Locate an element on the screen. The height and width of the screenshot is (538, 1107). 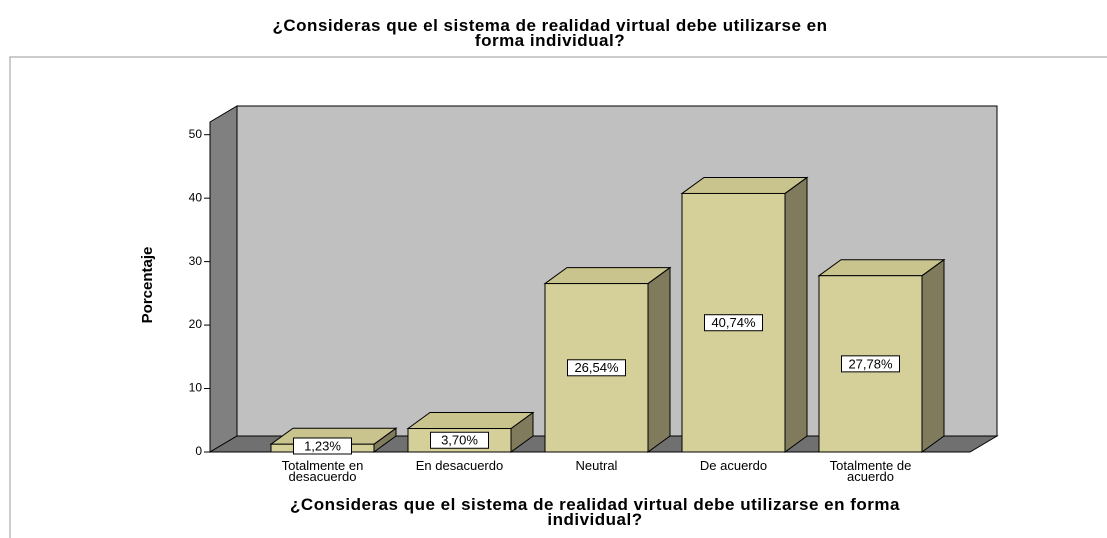
y-axis-label: Porcentaje is located at coordinates (147, 285).